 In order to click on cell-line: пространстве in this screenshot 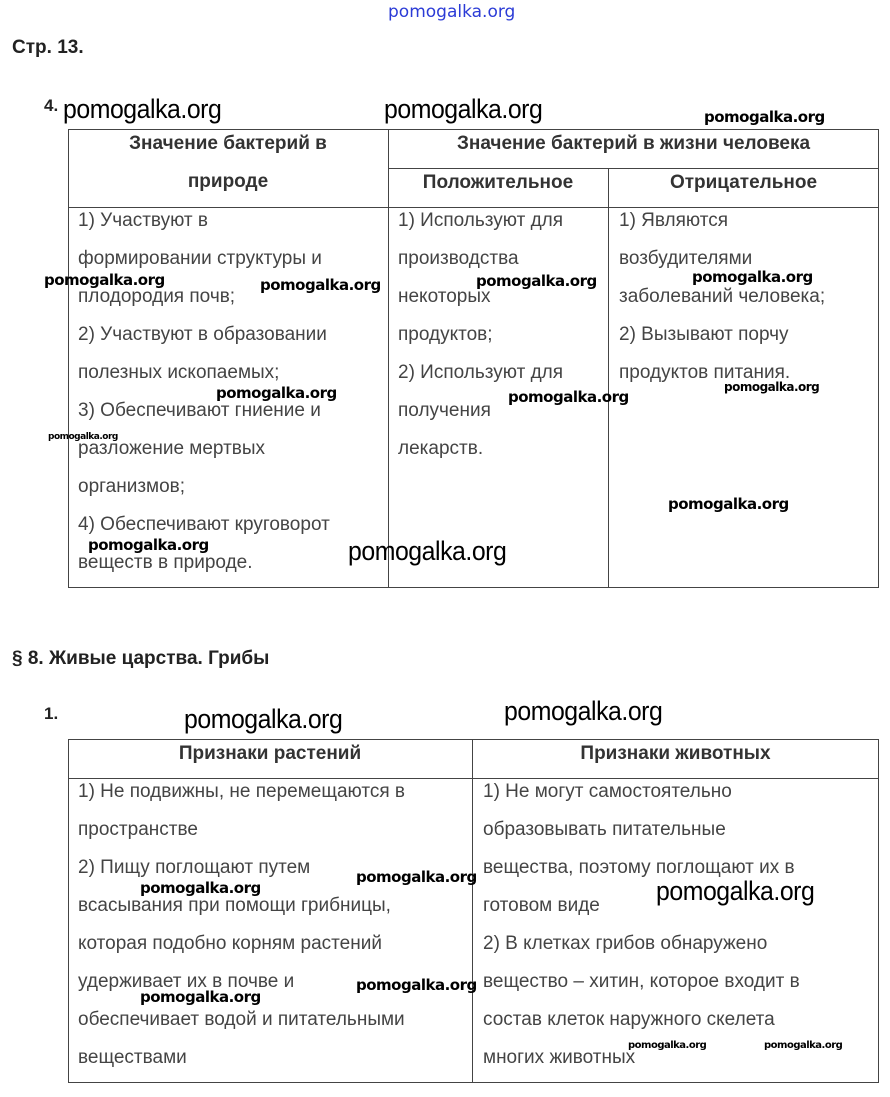, I will do `click(138, 829)`.